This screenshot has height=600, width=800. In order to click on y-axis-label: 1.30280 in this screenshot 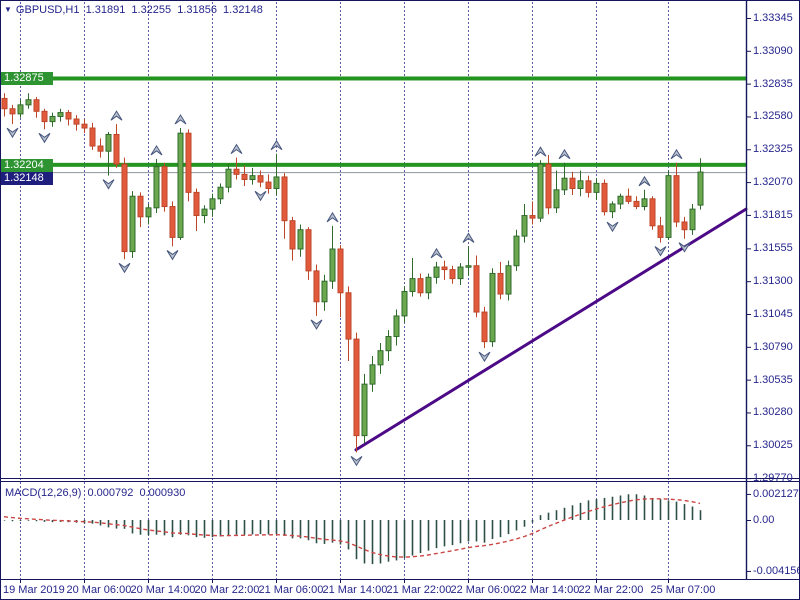, I will do `click(773, 412)`.